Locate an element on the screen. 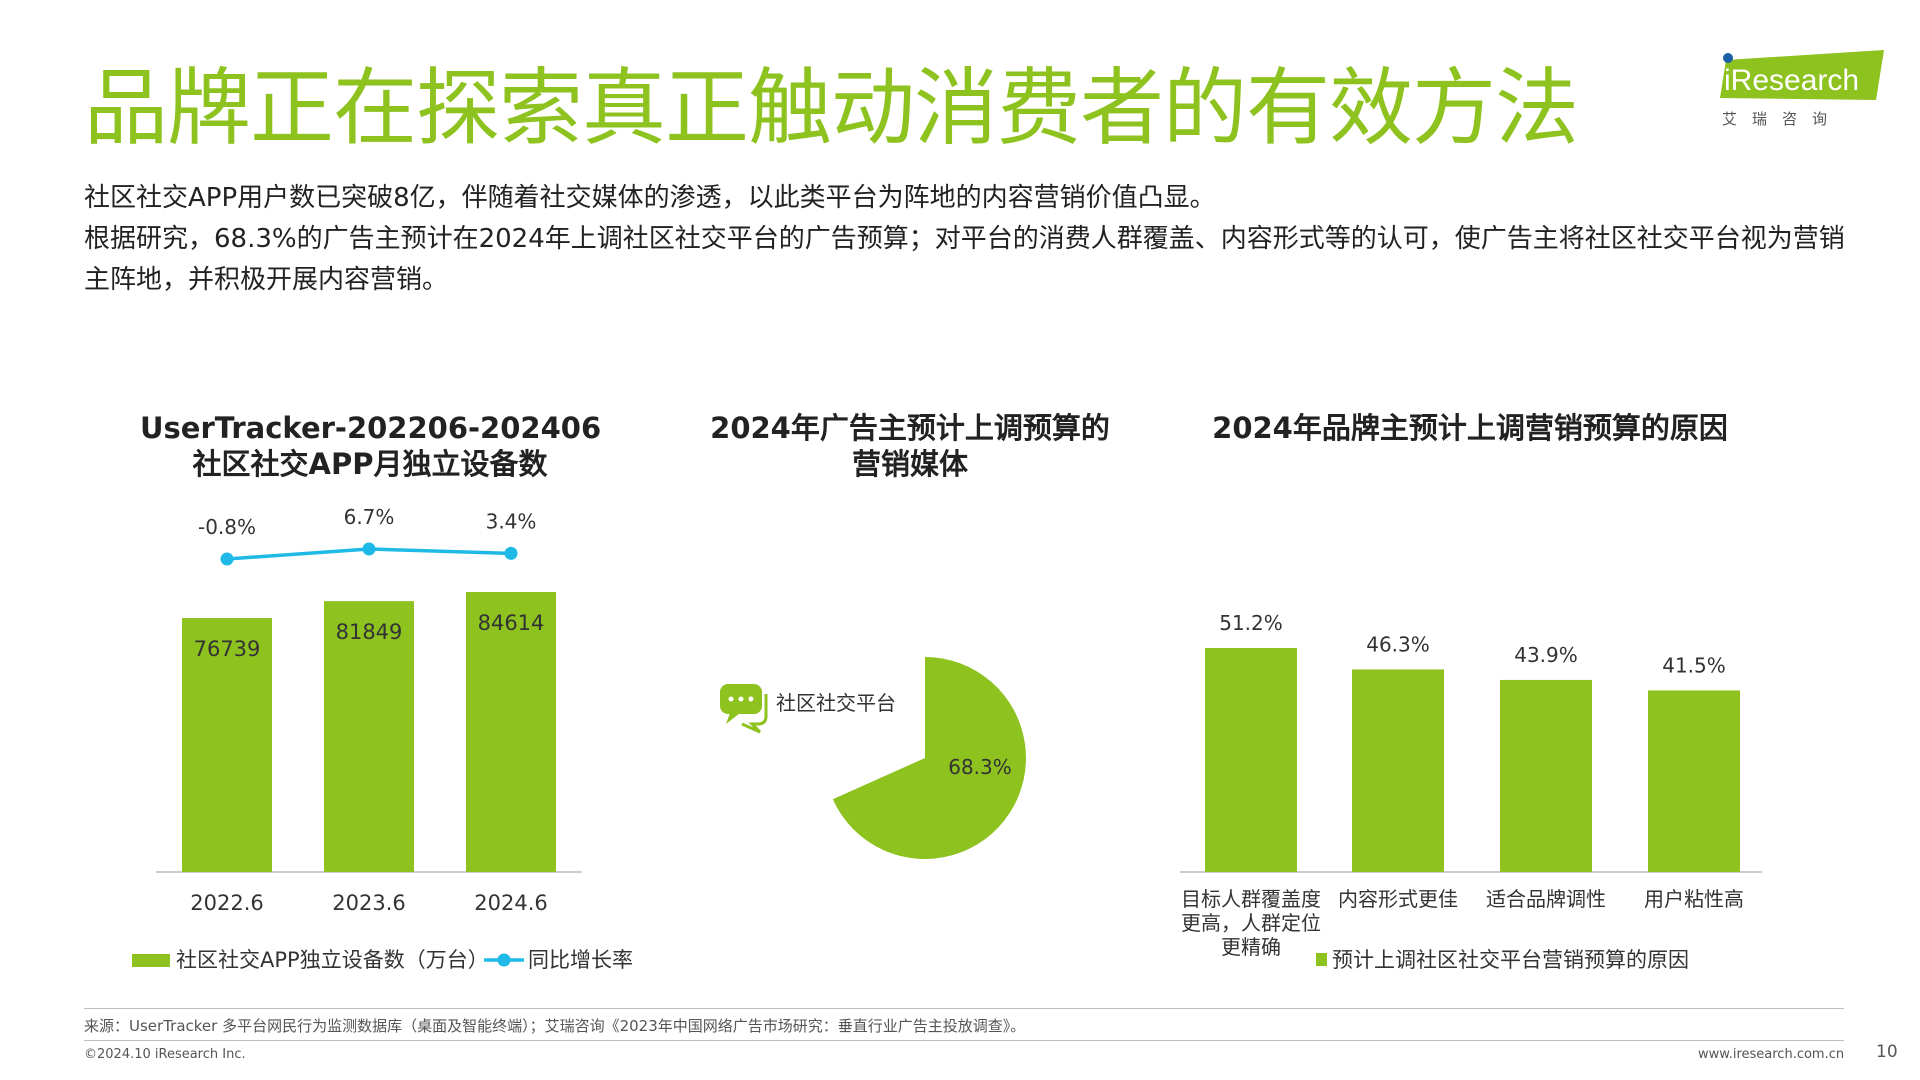  chart1-x-tick: 2023.6 is located at coordinates (368, 903).